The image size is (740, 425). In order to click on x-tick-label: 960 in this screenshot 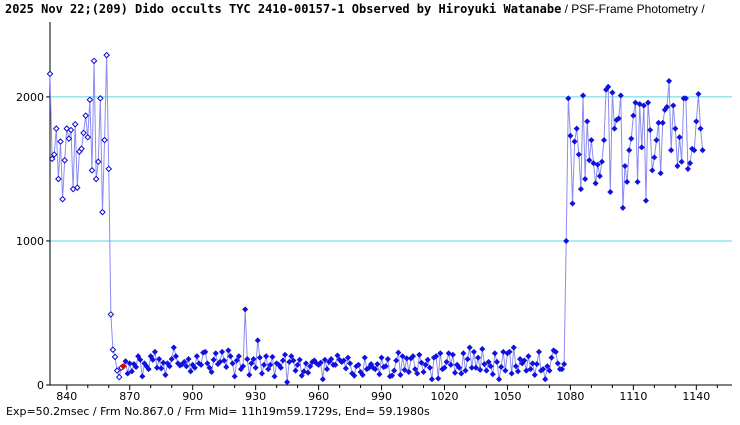, I will do `click(318, 396)`.